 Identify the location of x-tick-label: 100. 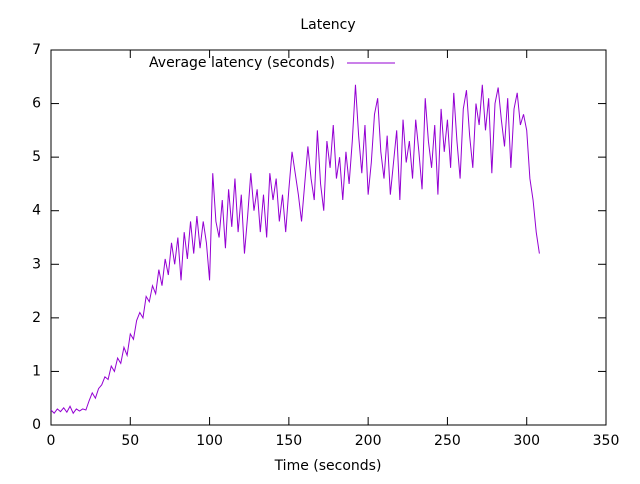
(209, 441).